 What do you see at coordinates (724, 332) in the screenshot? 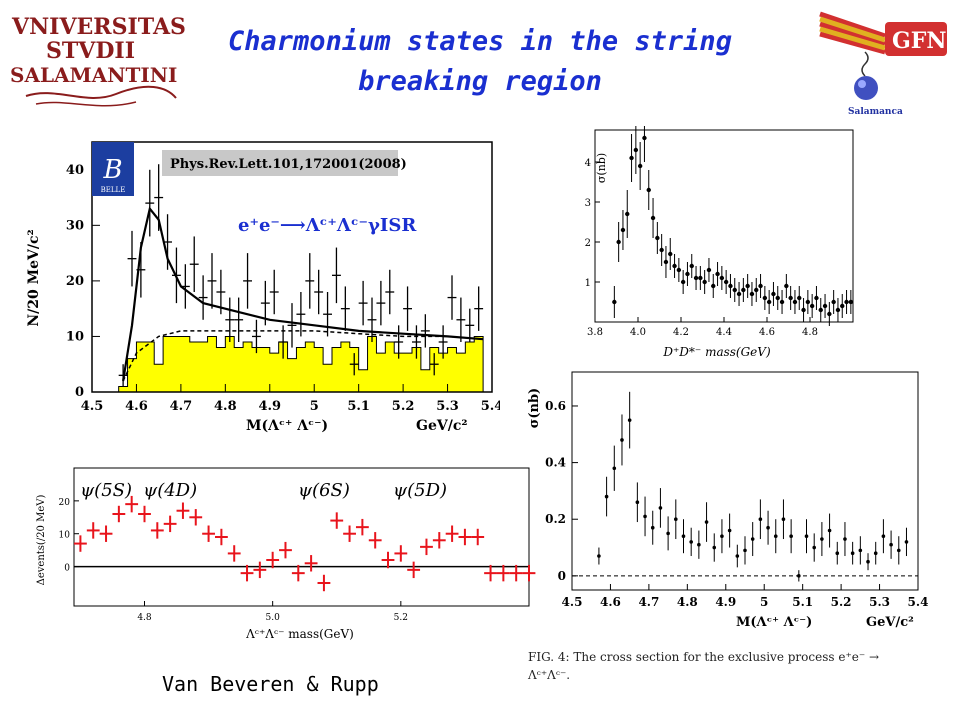
I see `x-tick-label: 4.4` at bounding box center [724, 332].